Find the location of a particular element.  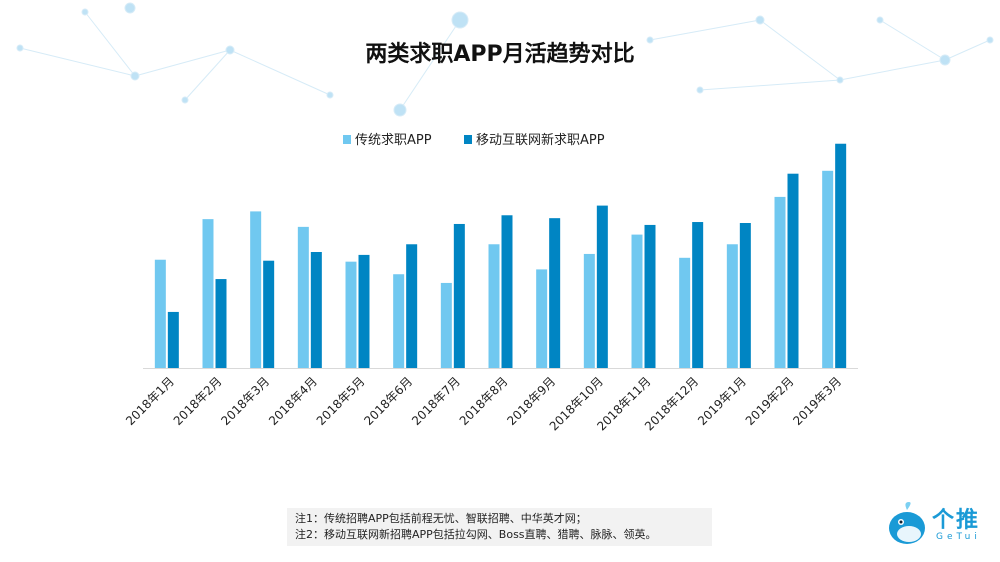

x-tick-label: 2018年2月 is located at coordinates (198, 401).